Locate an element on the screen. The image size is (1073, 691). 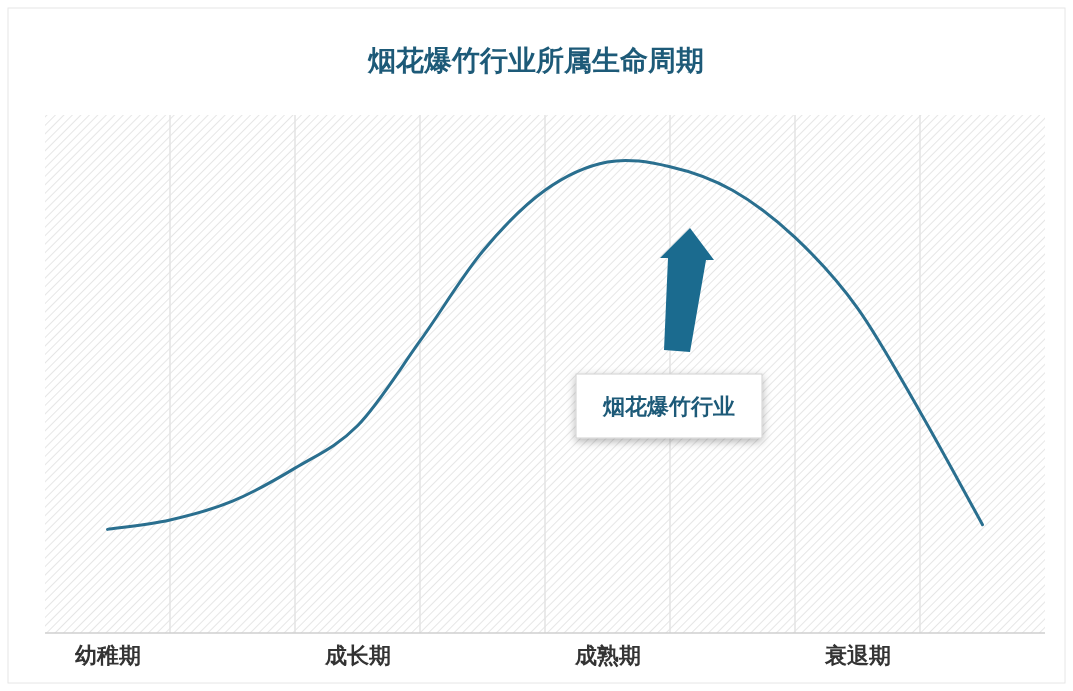
x-tick-label: 幼稚期 is located at coordinates (107, 655).